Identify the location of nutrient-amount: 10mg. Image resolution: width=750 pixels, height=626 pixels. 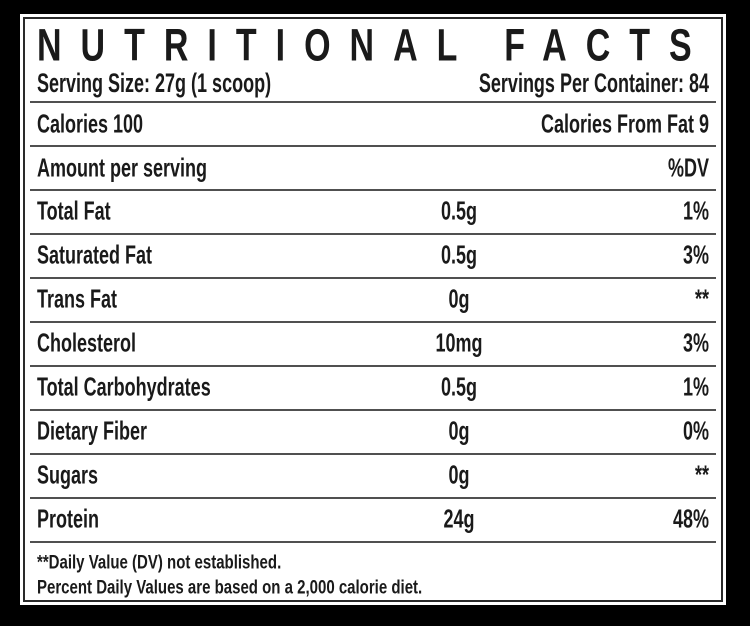
(459, 343).